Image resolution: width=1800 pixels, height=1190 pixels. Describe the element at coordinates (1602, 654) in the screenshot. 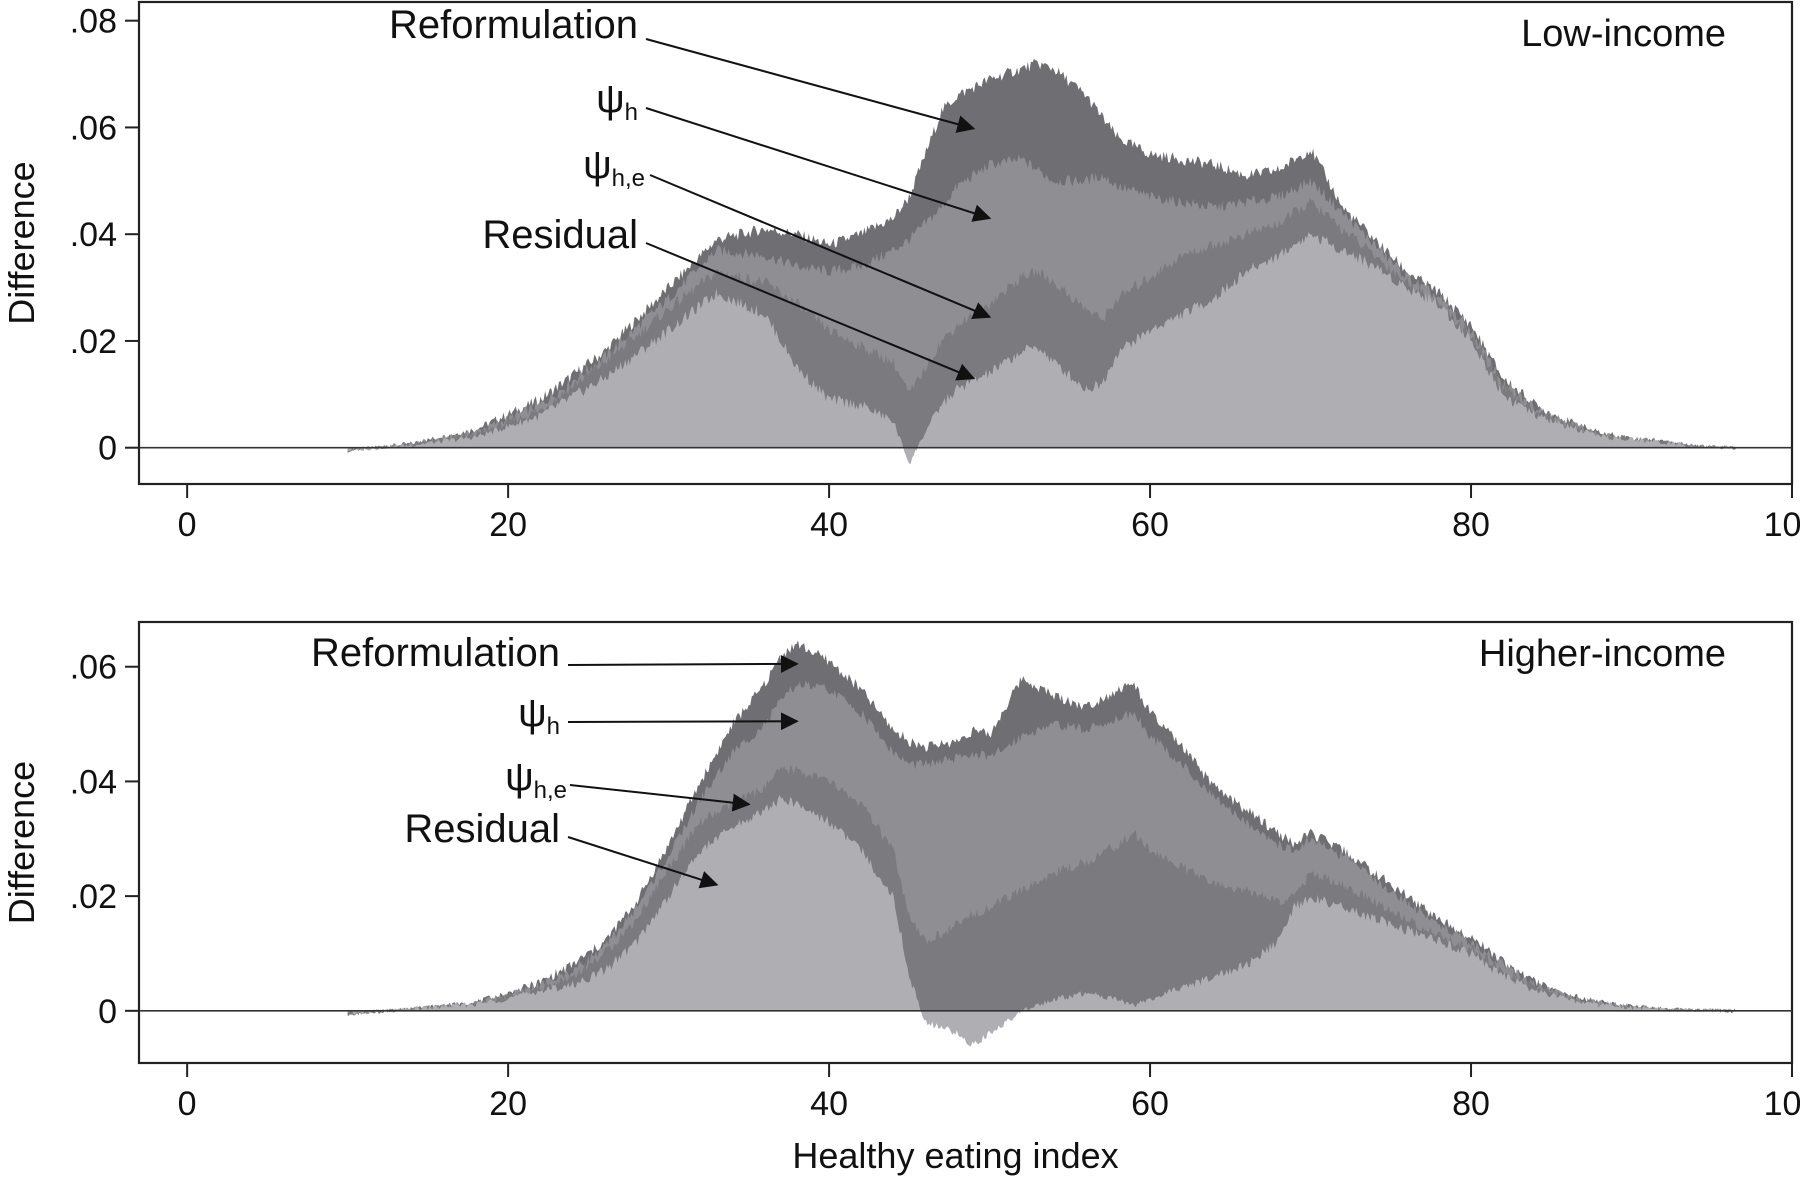

I see `panel-title: Higher-income` at that location.